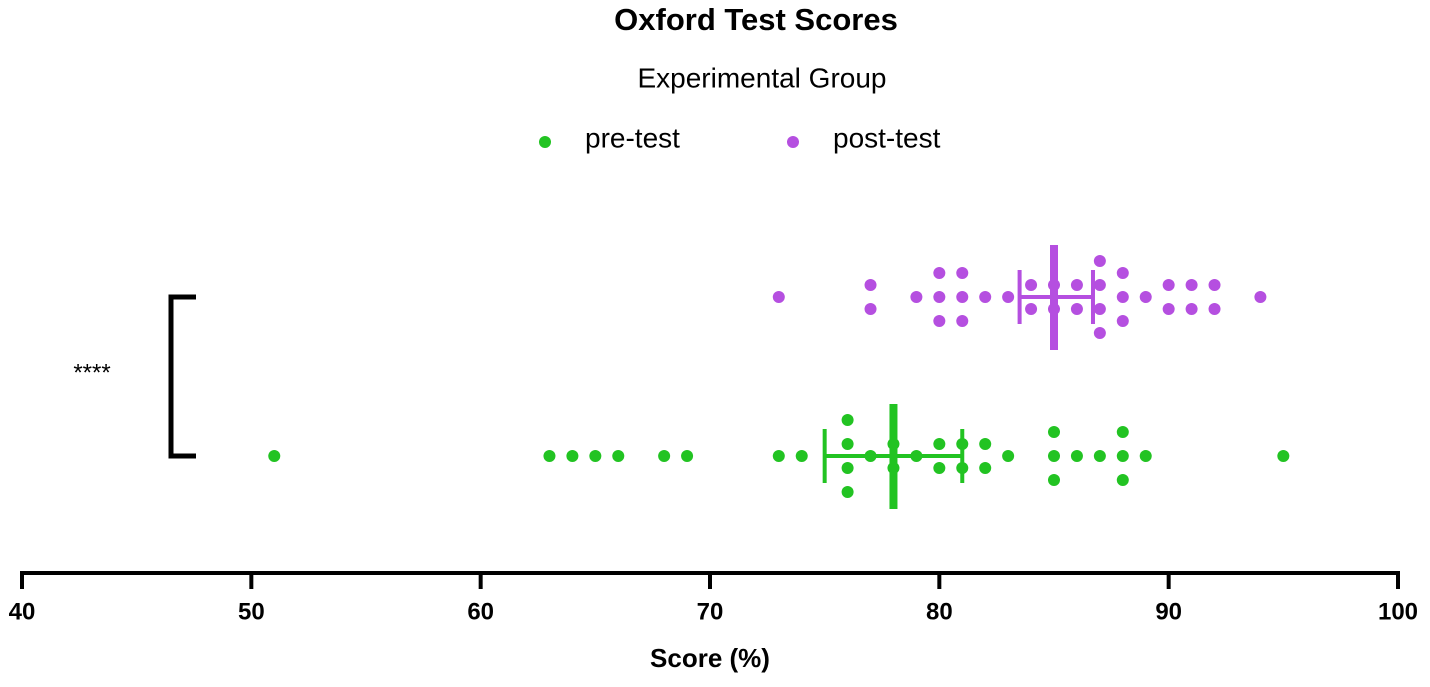 Image resolution: width=1430 pixels, height=687 pixels. Describe the element at coordinates (632, 137) in the screenshot. I see `legend-label: pre-test` at that location.